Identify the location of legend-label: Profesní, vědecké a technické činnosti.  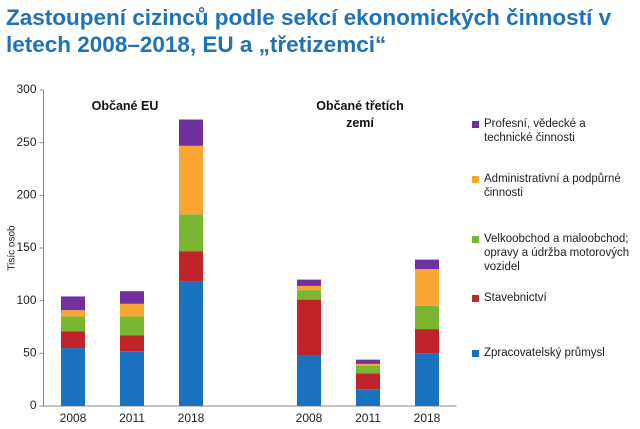
(535, 131).